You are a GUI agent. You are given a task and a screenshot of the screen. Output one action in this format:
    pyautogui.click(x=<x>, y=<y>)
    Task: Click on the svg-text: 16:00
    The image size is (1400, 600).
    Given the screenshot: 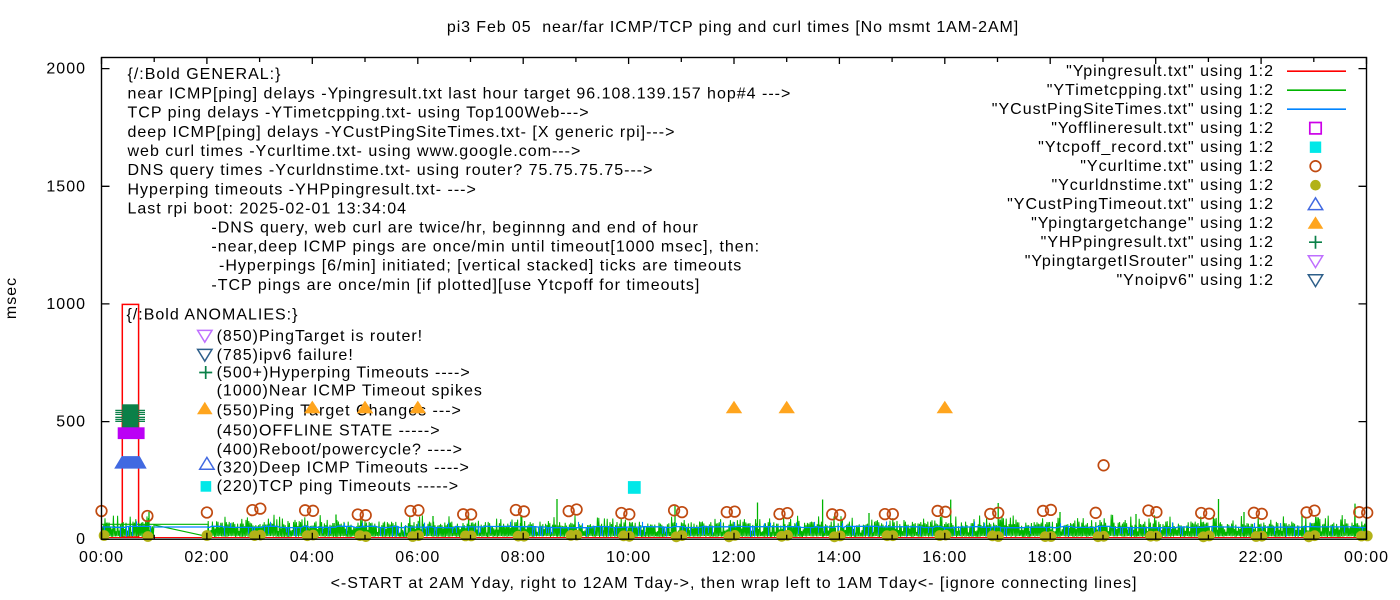 What is the action you would take?
    pyautogui.click(x=944, y=557)
    